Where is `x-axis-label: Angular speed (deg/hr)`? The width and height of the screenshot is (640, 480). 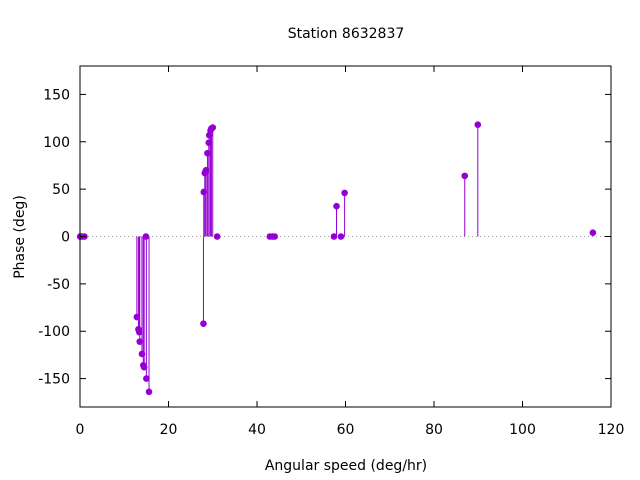 x-axis-label: Angular speed (deg/hr) is located at coordinates (346, 466).